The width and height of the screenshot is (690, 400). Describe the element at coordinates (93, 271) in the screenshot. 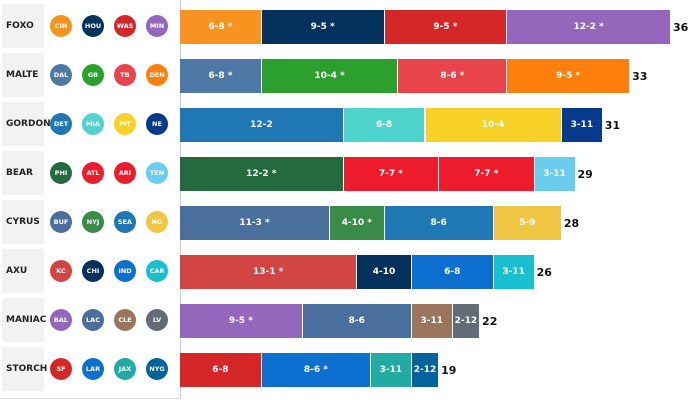

I see `team-logo-bears: CHI` at that location.